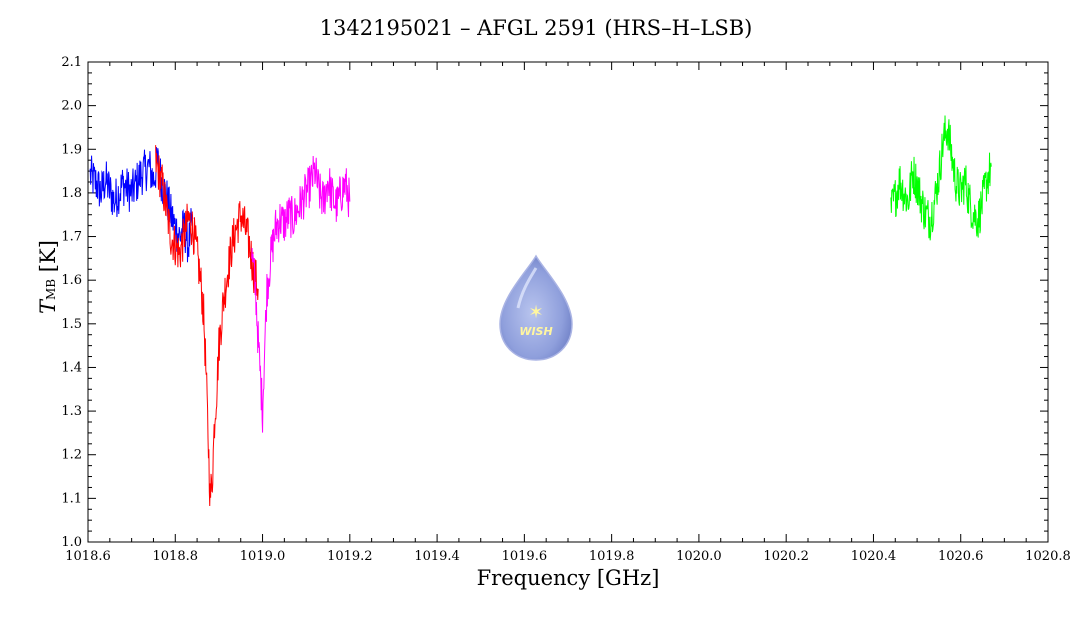 This screenshot has width=1072, height=618. What do you see at coordinates (263, 556) in the screenshot?
I see `x-tick-label: 1019.0` at bounding box center [263, 556].